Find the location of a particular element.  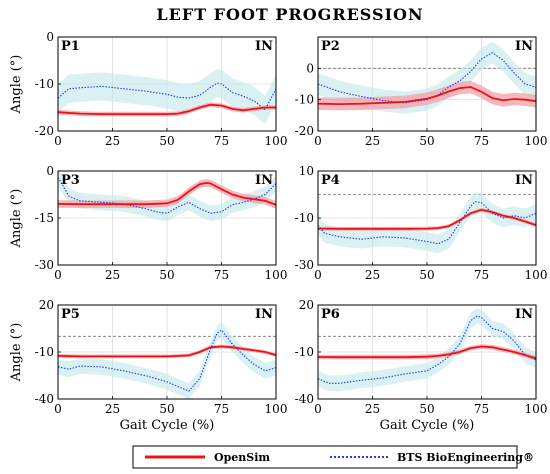

panel-p1: 0 25 50 75 100 -20 -10 0 P1 IN Angle (°) is located at coordinates (148, 89).